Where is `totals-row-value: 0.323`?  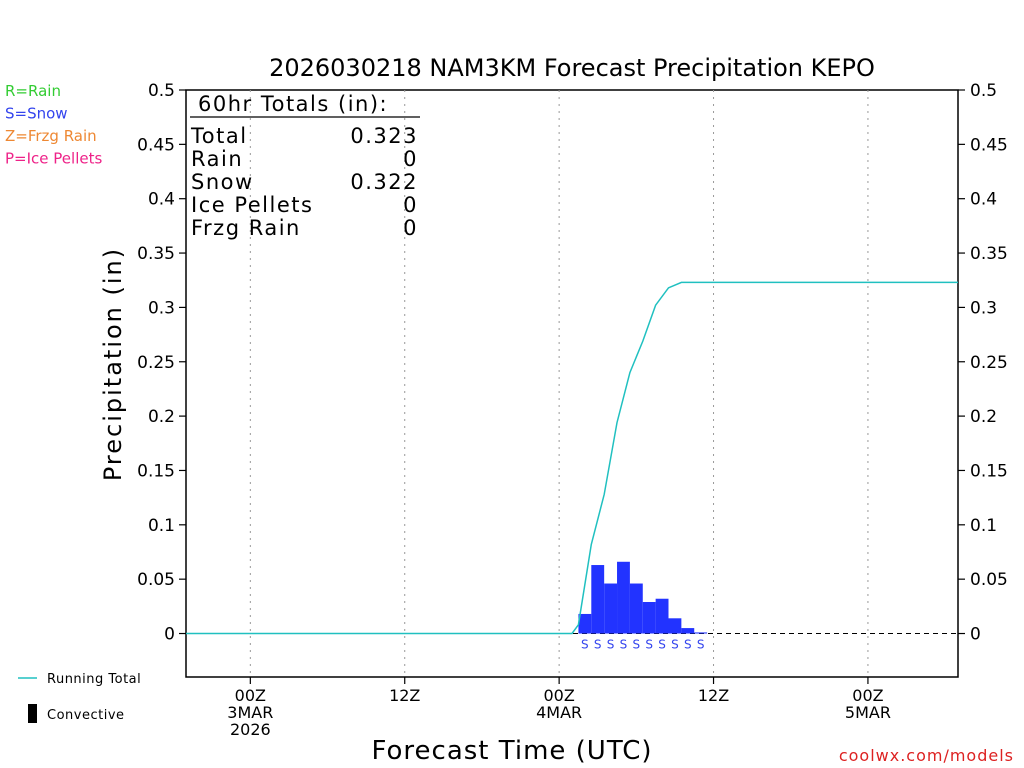 totals-row-value: 0.323 is located at coordinates (384, 136).